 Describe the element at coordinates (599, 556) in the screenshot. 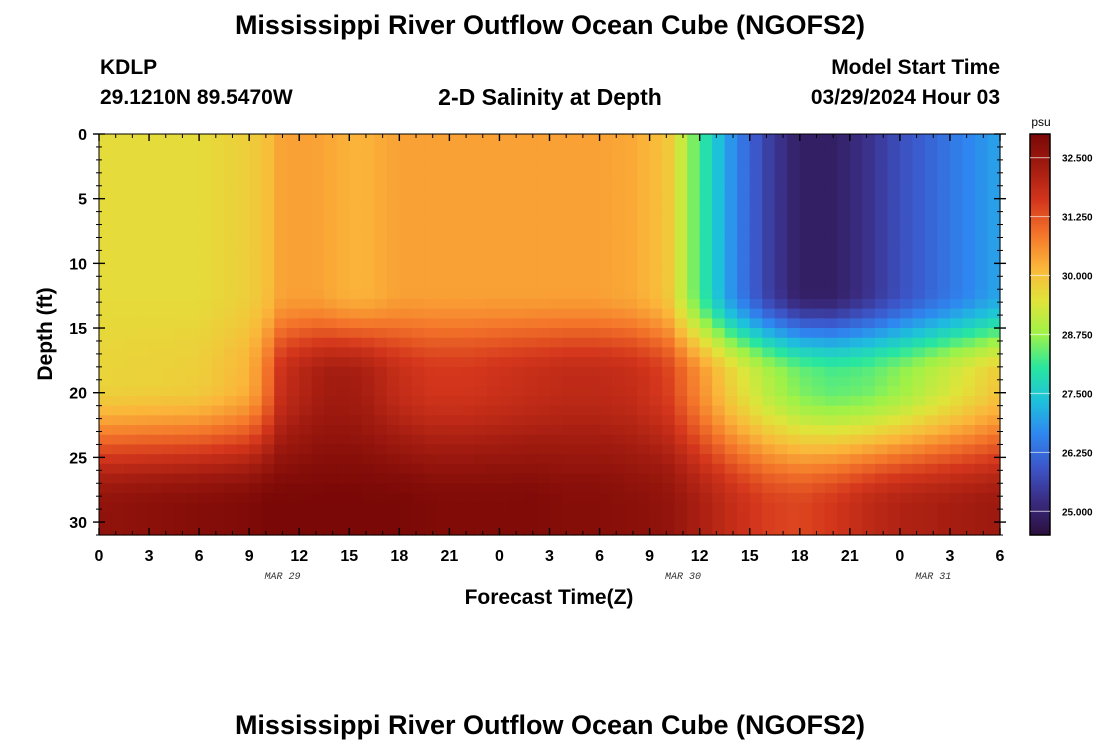

I see `x-tick-label: 6` at that location.